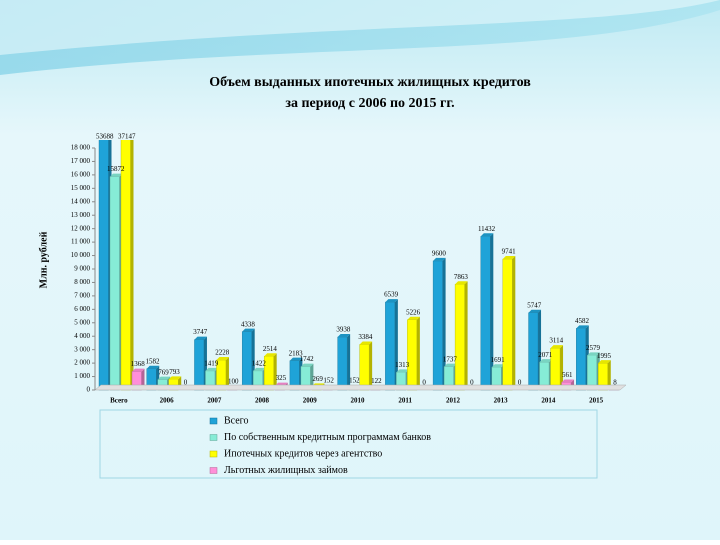  What do you see at coordinates (127, 137) in the screenshot?
I see `value-label: 37147` at bounding box center [127, 137].